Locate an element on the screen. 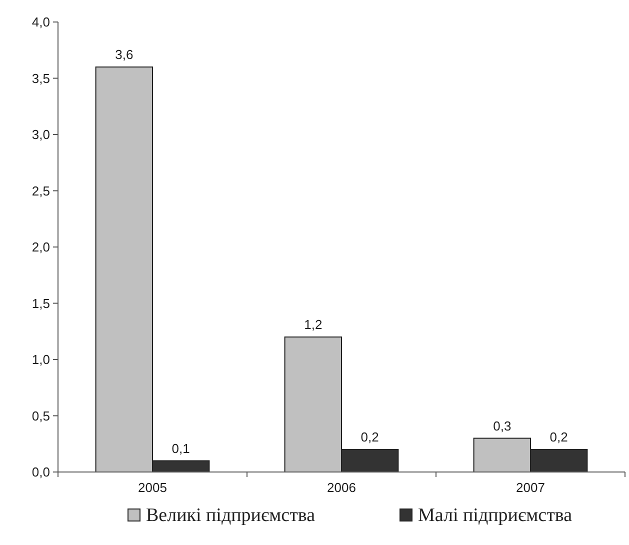 The width and height of the screenshot is (629, 545). y-tick-label: 3,0 is located at coordinates (41, 134).